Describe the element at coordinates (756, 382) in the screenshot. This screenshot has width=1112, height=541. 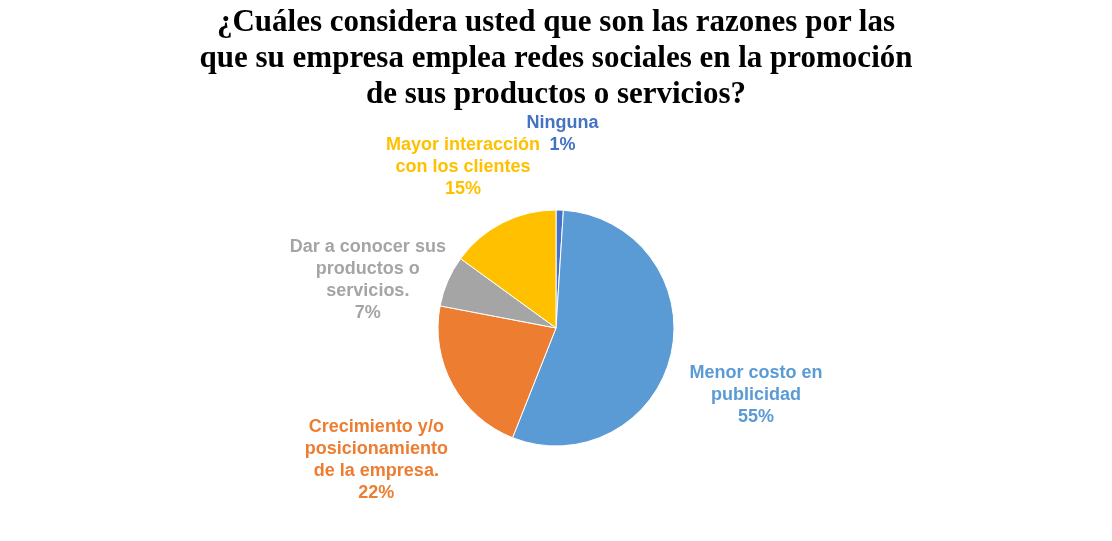
I see `slice-label: Menor costo en publicidad` at that location.